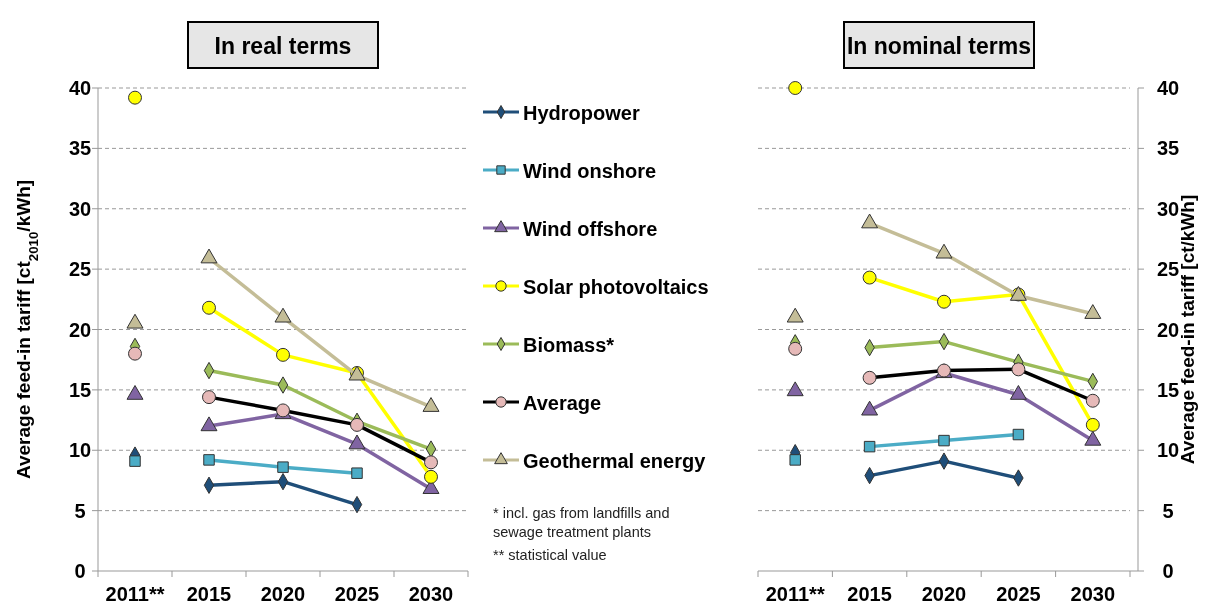  Describe the element at coordinates (1168, 450) in the screenshot. I see `y2-tick-label: 10` at that location.